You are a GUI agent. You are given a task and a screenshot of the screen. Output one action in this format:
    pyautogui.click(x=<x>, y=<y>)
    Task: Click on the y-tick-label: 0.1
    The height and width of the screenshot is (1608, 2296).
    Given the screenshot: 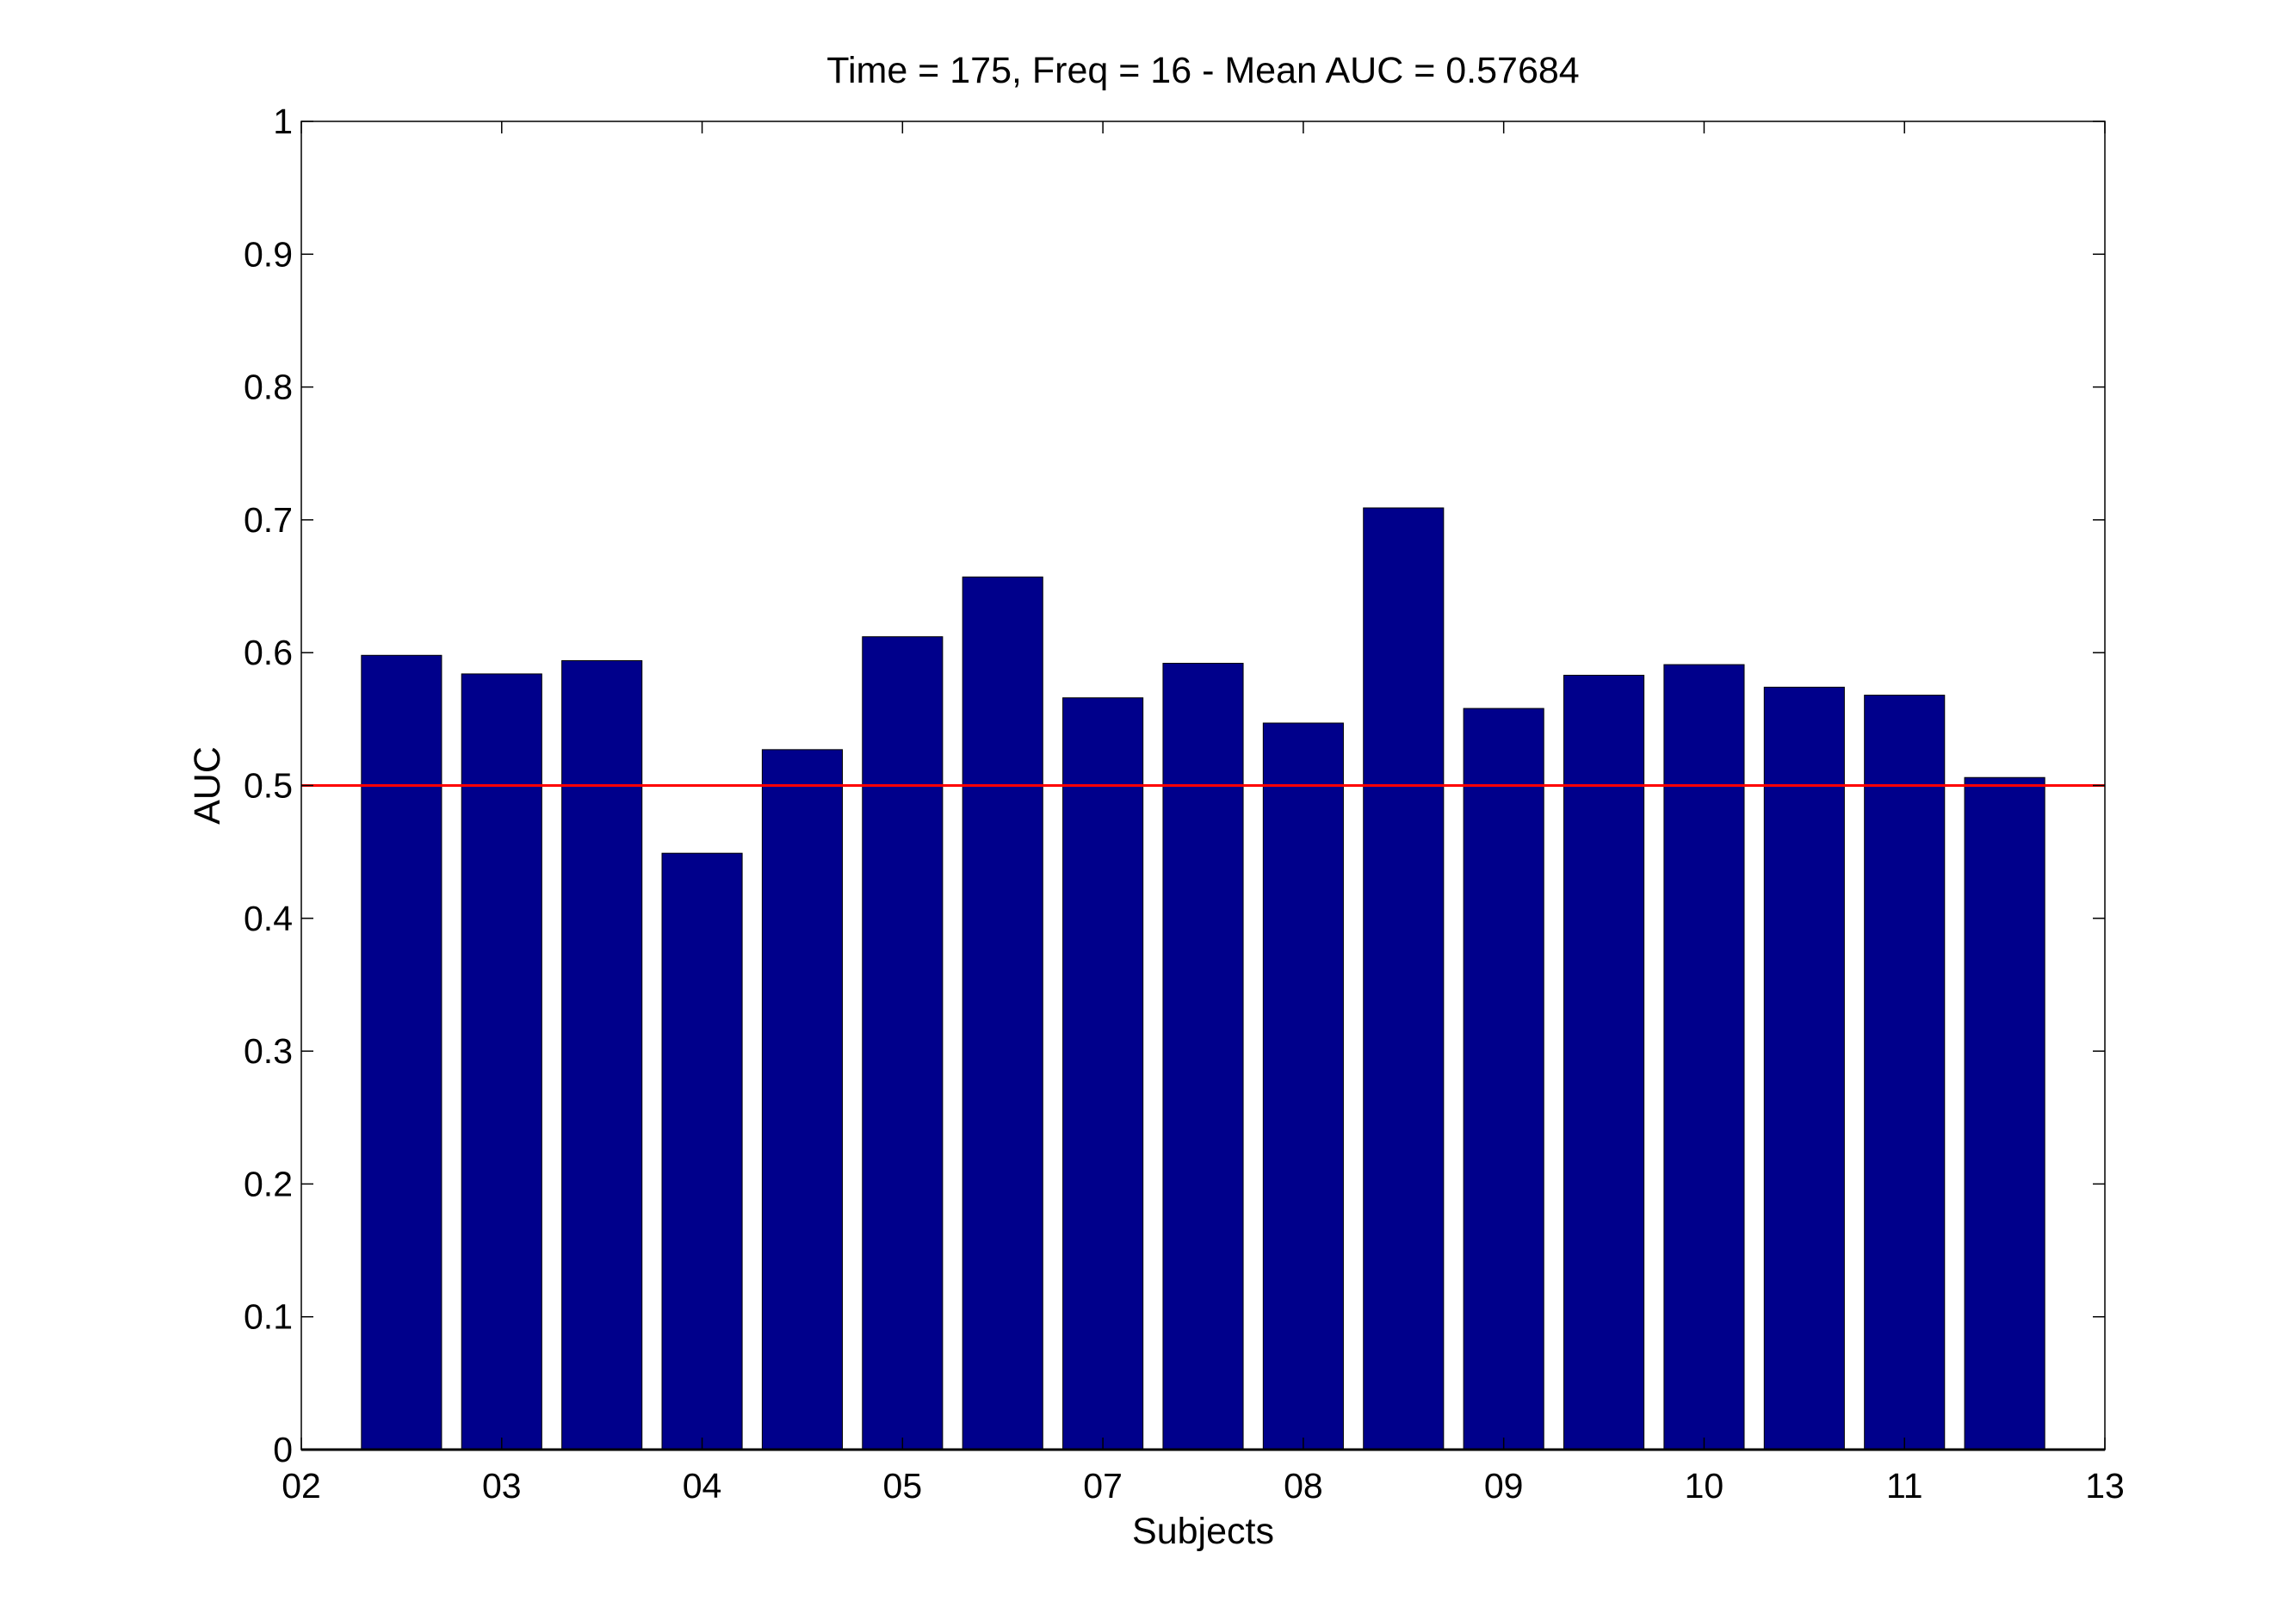 What is the action you would take?
    pyautogui.click(x=268, y=1317)
    